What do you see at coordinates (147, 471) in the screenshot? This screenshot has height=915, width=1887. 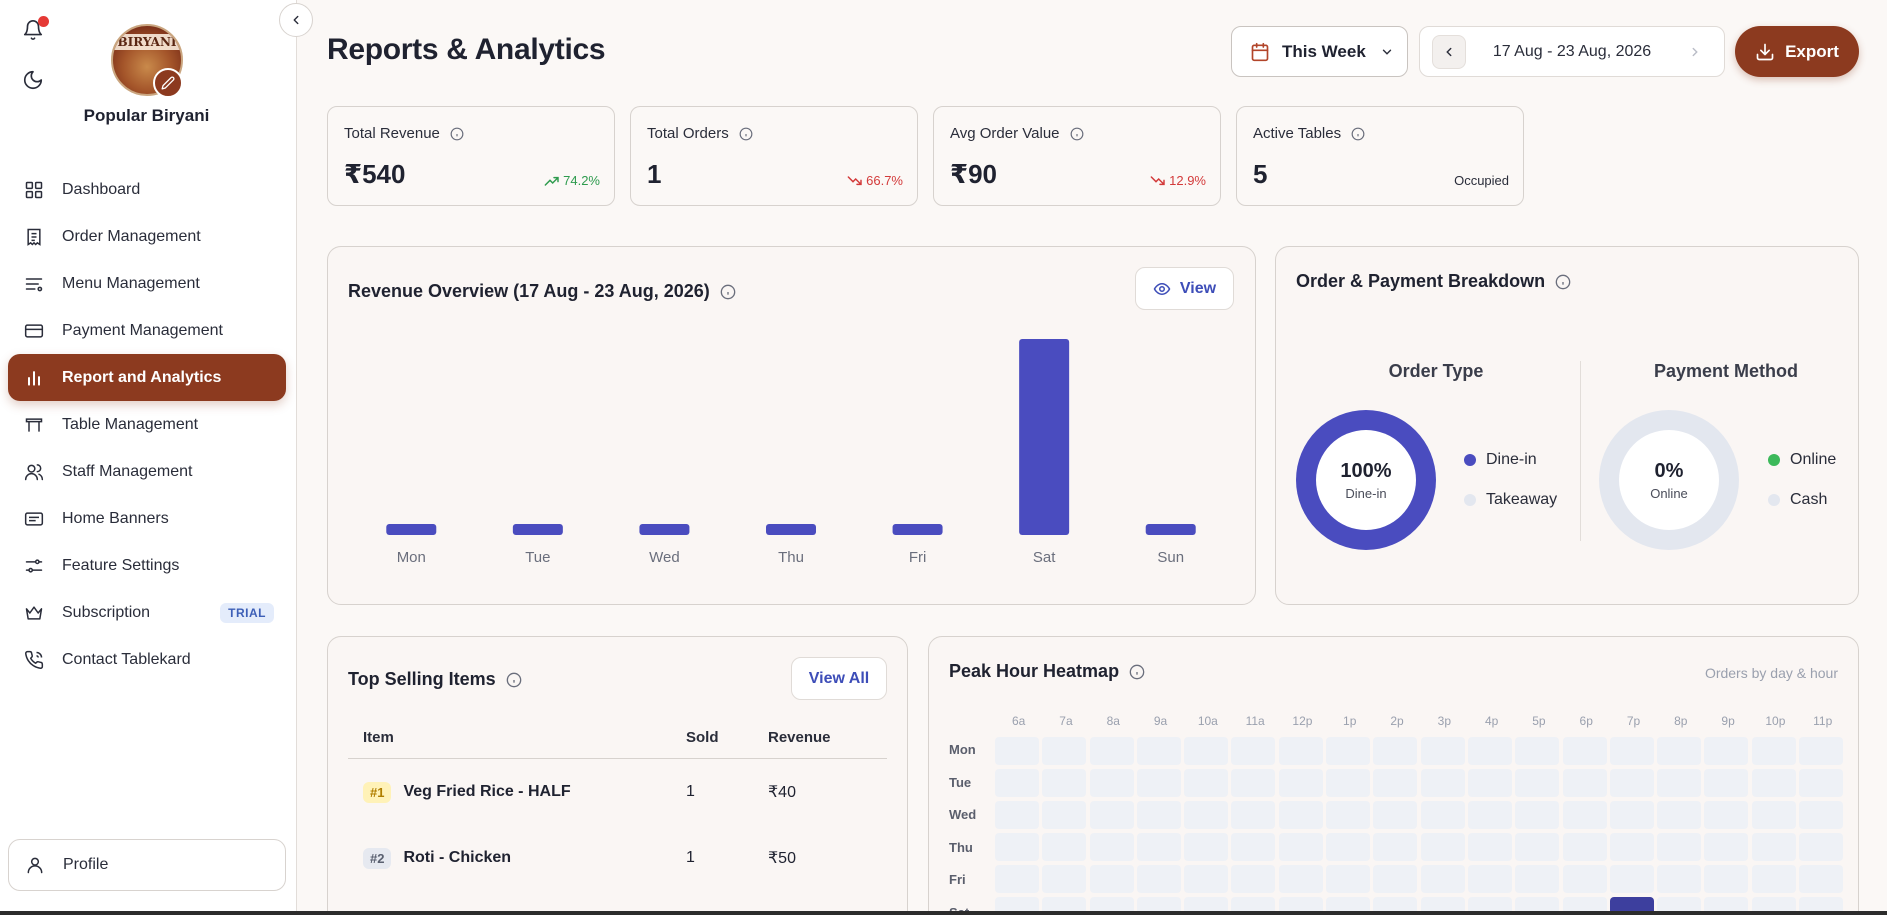 I see `sidebar-item-staff-management: Staff Management` at bounding box center [147, 471].